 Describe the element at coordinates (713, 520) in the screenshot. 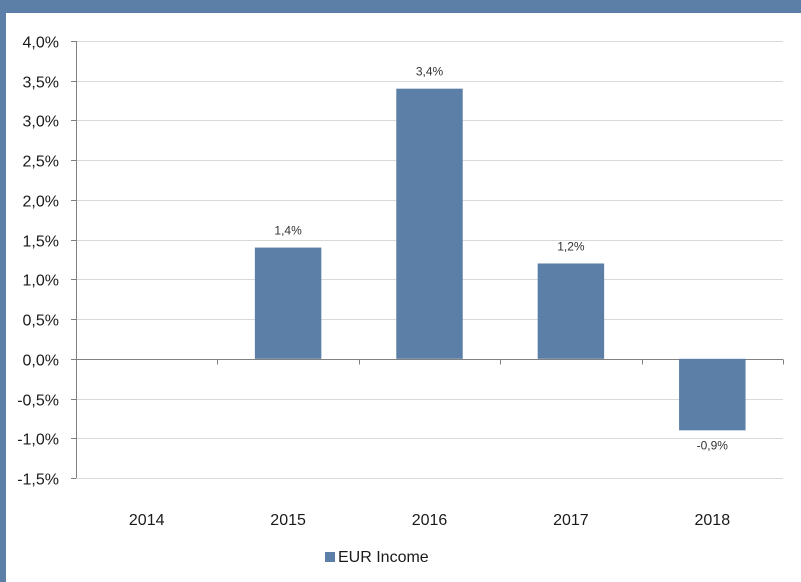

I see `x-tick-label: 2018` at that location.